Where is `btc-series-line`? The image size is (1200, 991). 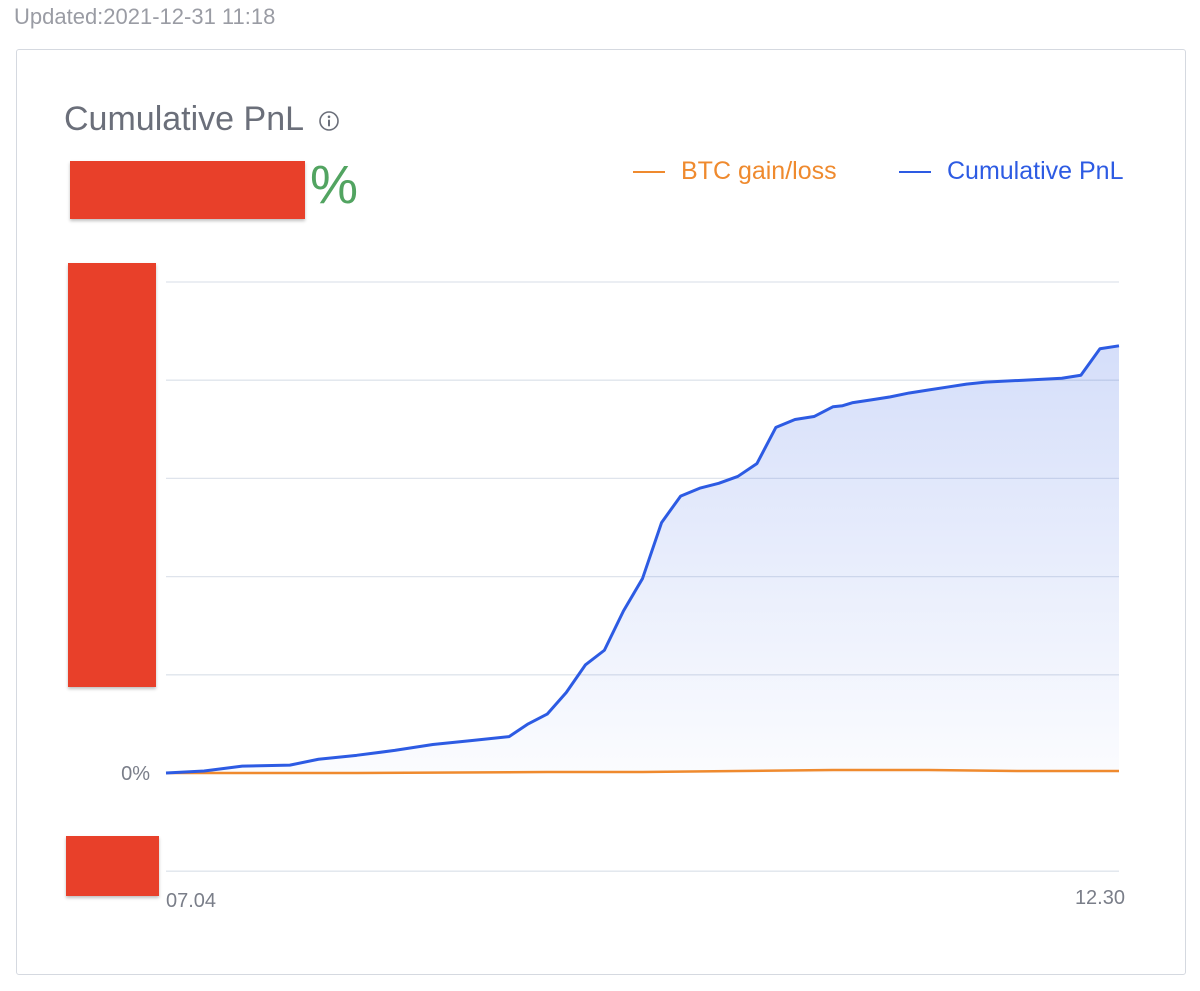 btc-series-line is located at coordinates (642, 771).